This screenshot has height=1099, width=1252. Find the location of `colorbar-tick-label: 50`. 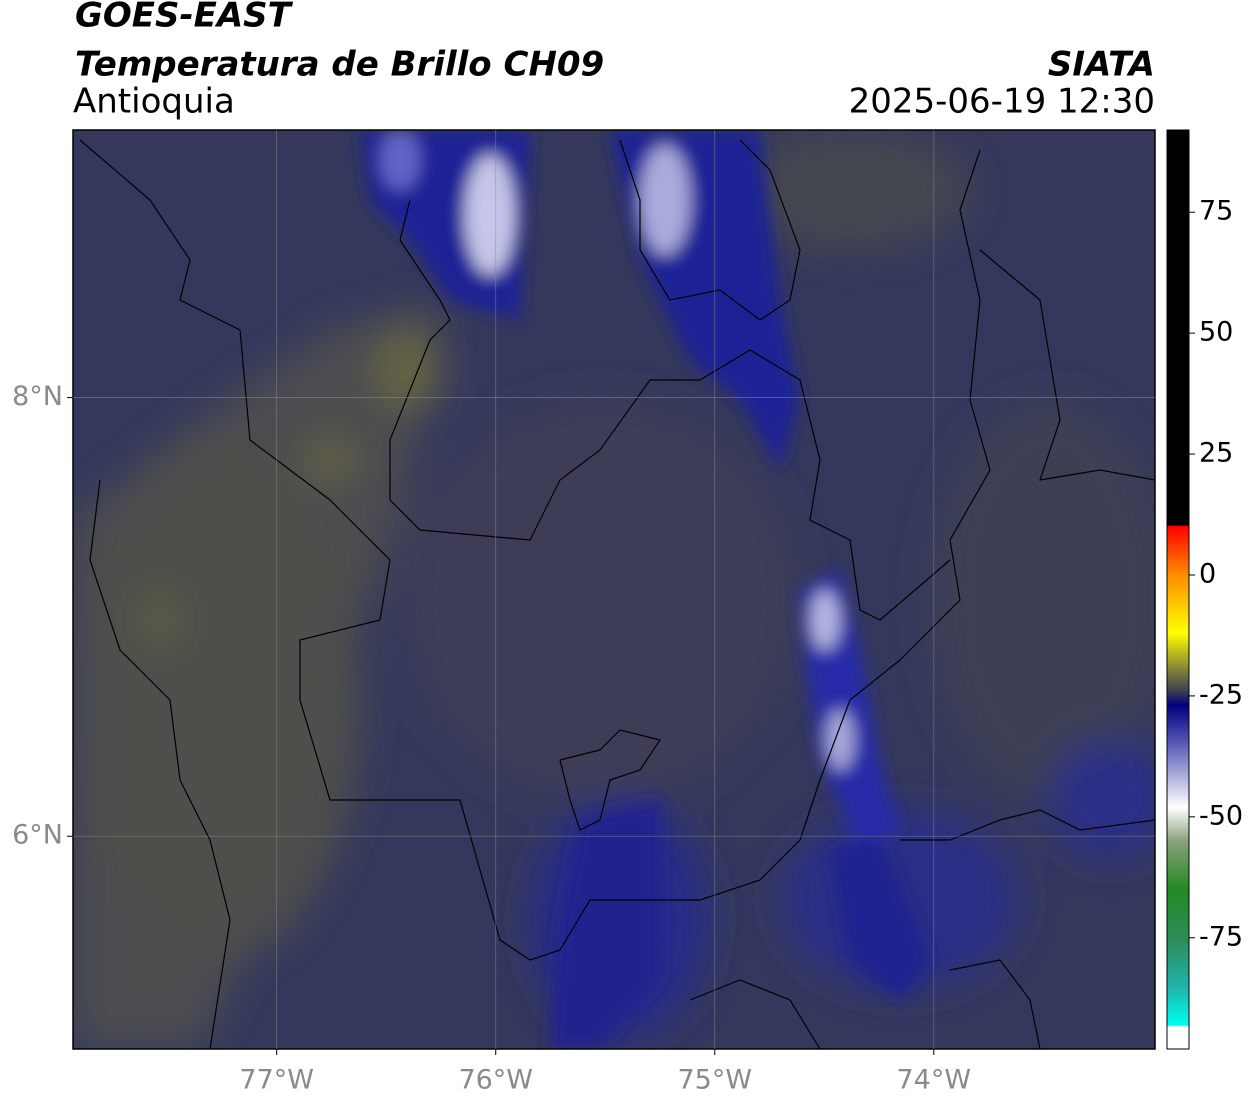

colorbar-tick-label: 50 is located at coordinates (1216, 332).